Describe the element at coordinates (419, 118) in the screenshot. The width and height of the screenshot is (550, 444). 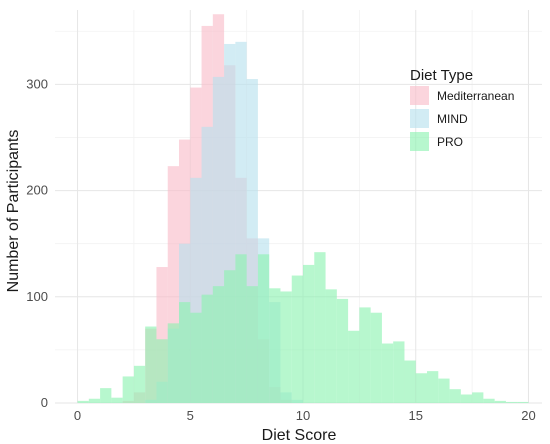
I see `legend-key-mind` at that location.